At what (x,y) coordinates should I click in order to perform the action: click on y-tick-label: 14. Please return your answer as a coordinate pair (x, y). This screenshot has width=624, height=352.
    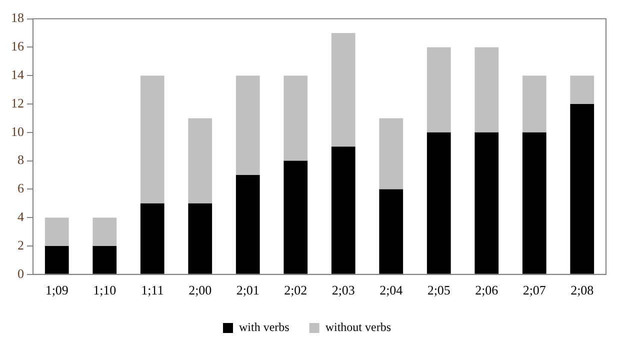
    Looking at the image, I should click on (17, 74).